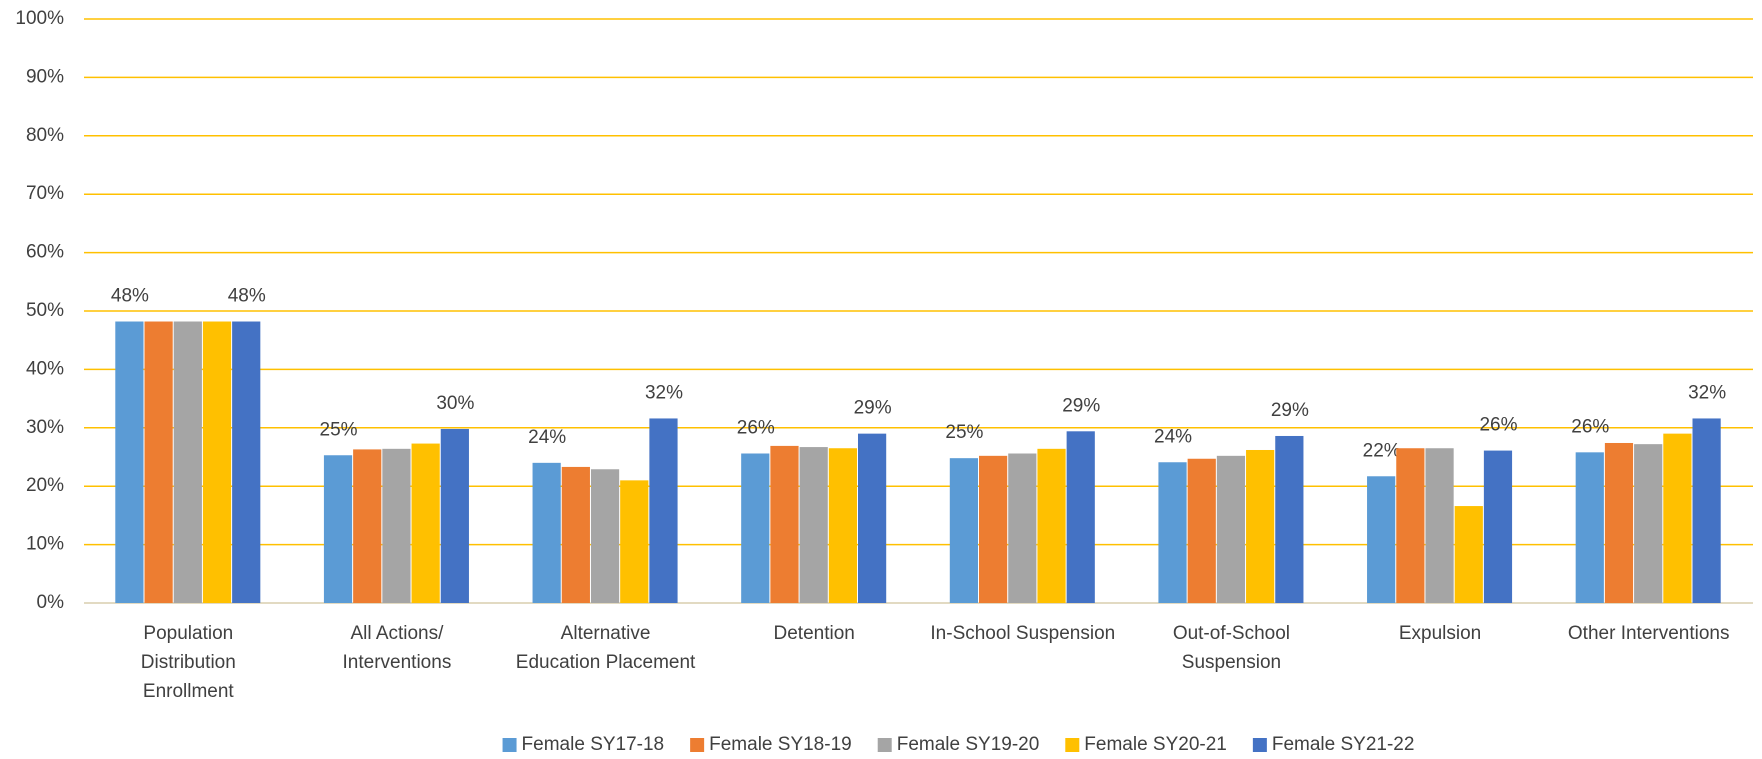 The height and width of the screenshot is (759, 1762). I want to click on y-tick-label: 50%, so click(45, 310).